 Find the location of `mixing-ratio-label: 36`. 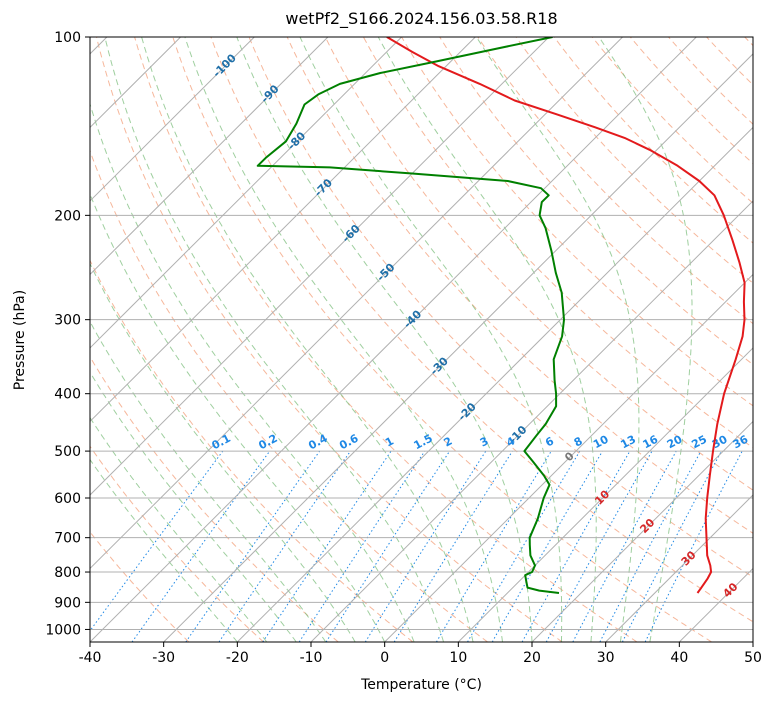

mixing-ratio-label: 36 is located at coordinates (741, 442).